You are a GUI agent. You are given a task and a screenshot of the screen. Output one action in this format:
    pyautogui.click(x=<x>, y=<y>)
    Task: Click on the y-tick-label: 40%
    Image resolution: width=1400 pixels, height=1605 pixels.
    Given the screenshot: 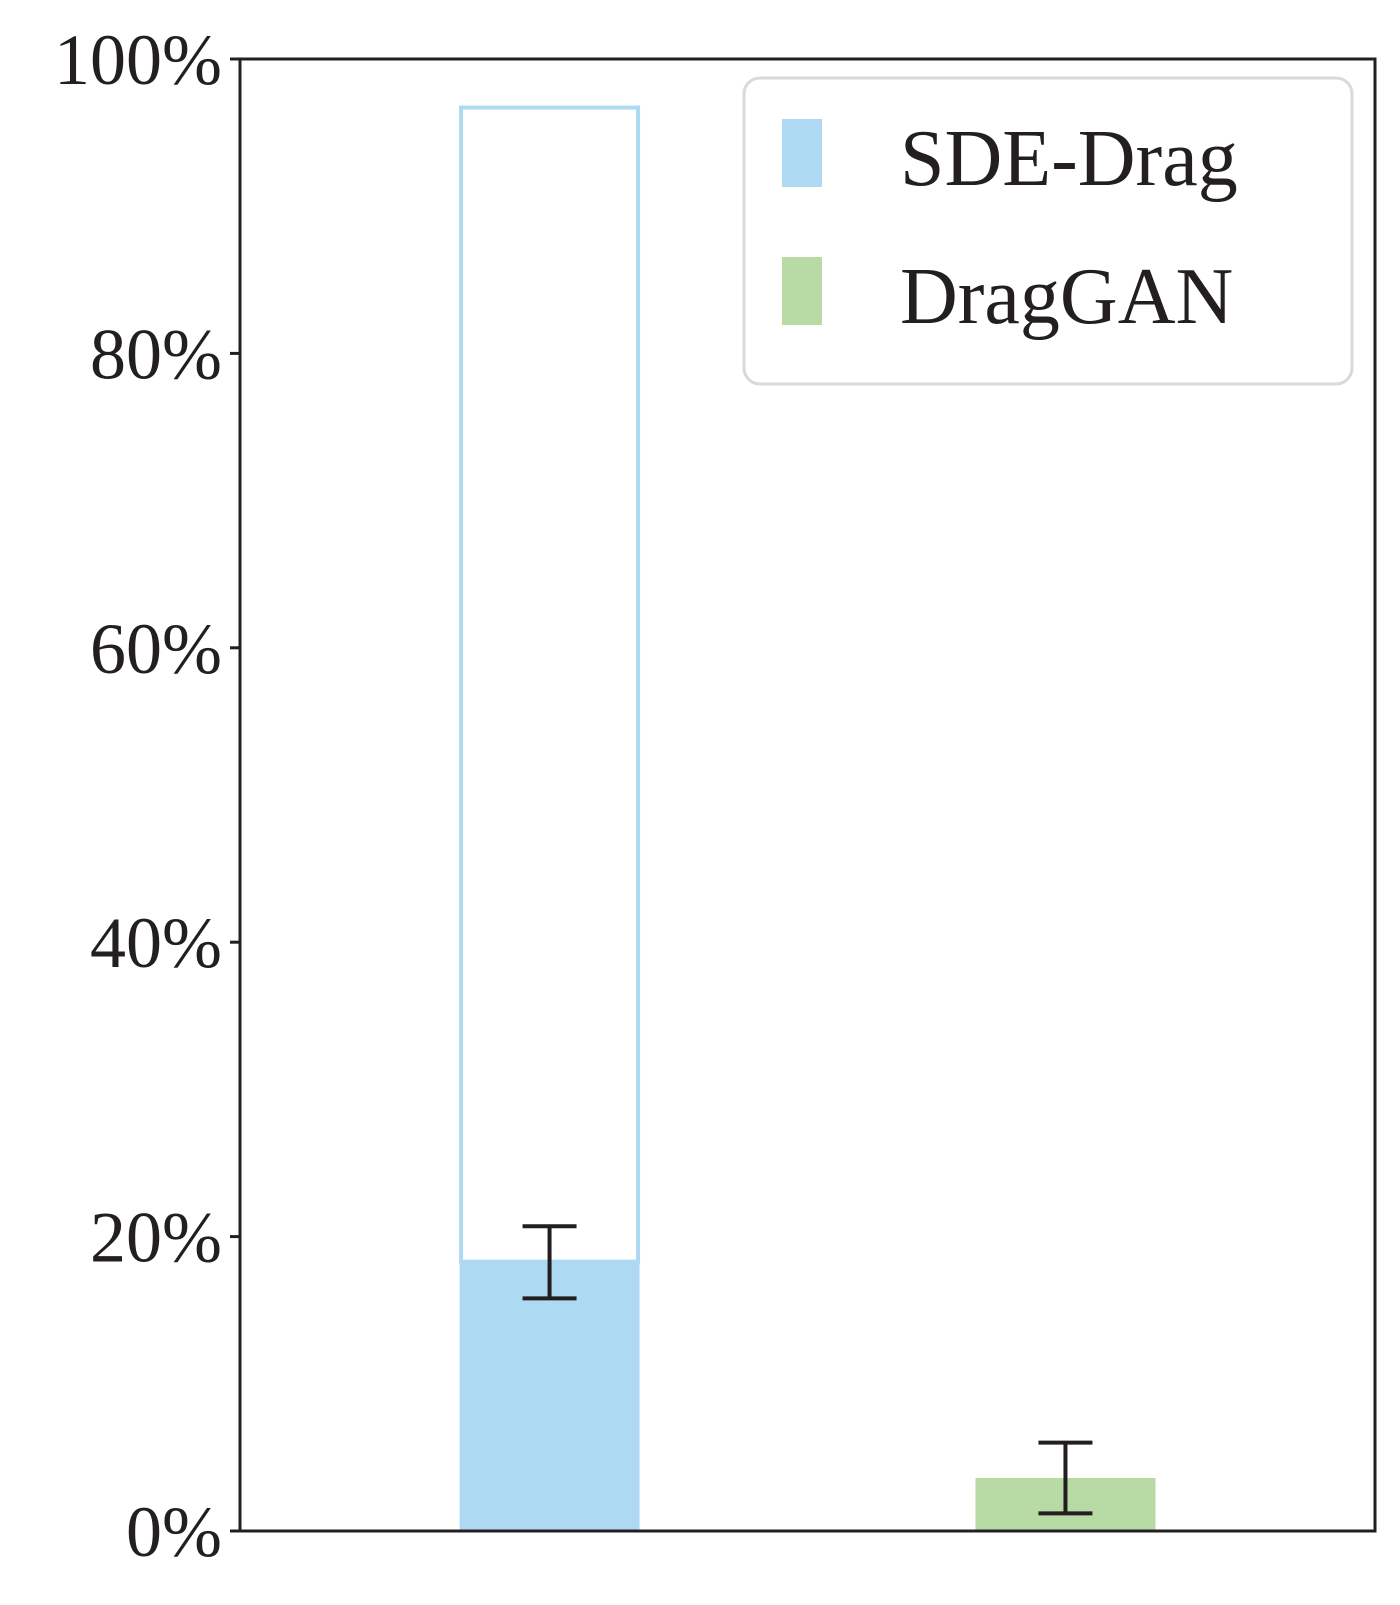 What is the action you would take?
    pyautogui.click(x=156, y=943)
    